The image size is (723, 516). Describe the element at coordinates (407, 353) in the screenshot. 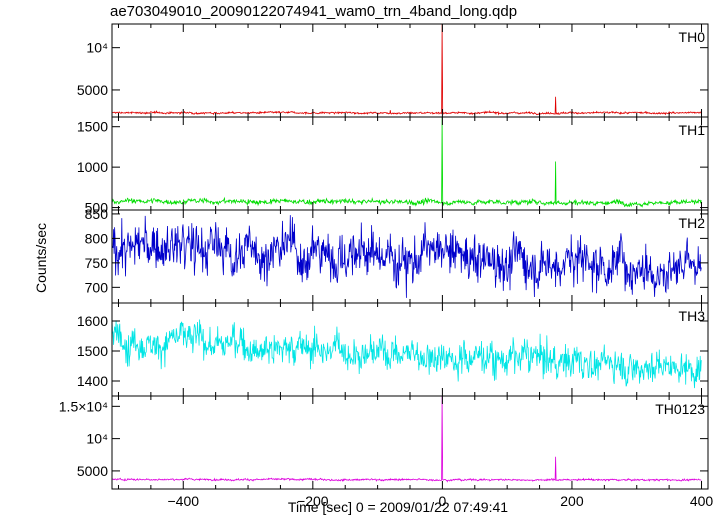

I see `series-line-th3` at that location.